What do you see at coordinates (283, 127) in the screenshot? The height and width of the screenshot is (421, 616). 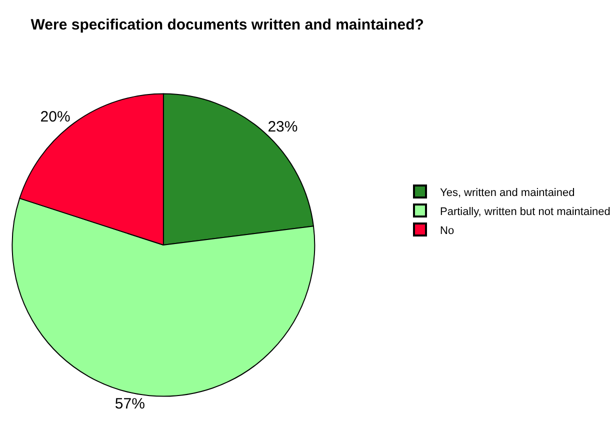 I see `data-label: 23%` at bounding box center [283, 127].